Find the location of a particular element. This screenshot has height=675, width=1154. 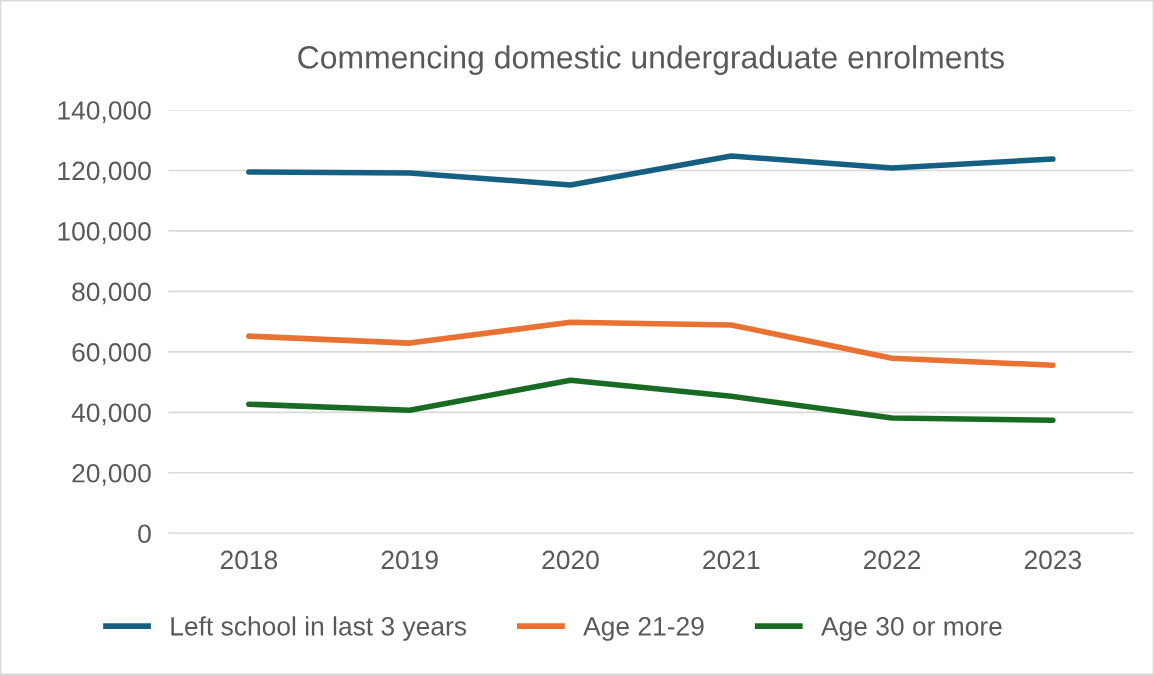

y-tick-label: 0 is located at coordinates (144, 534).